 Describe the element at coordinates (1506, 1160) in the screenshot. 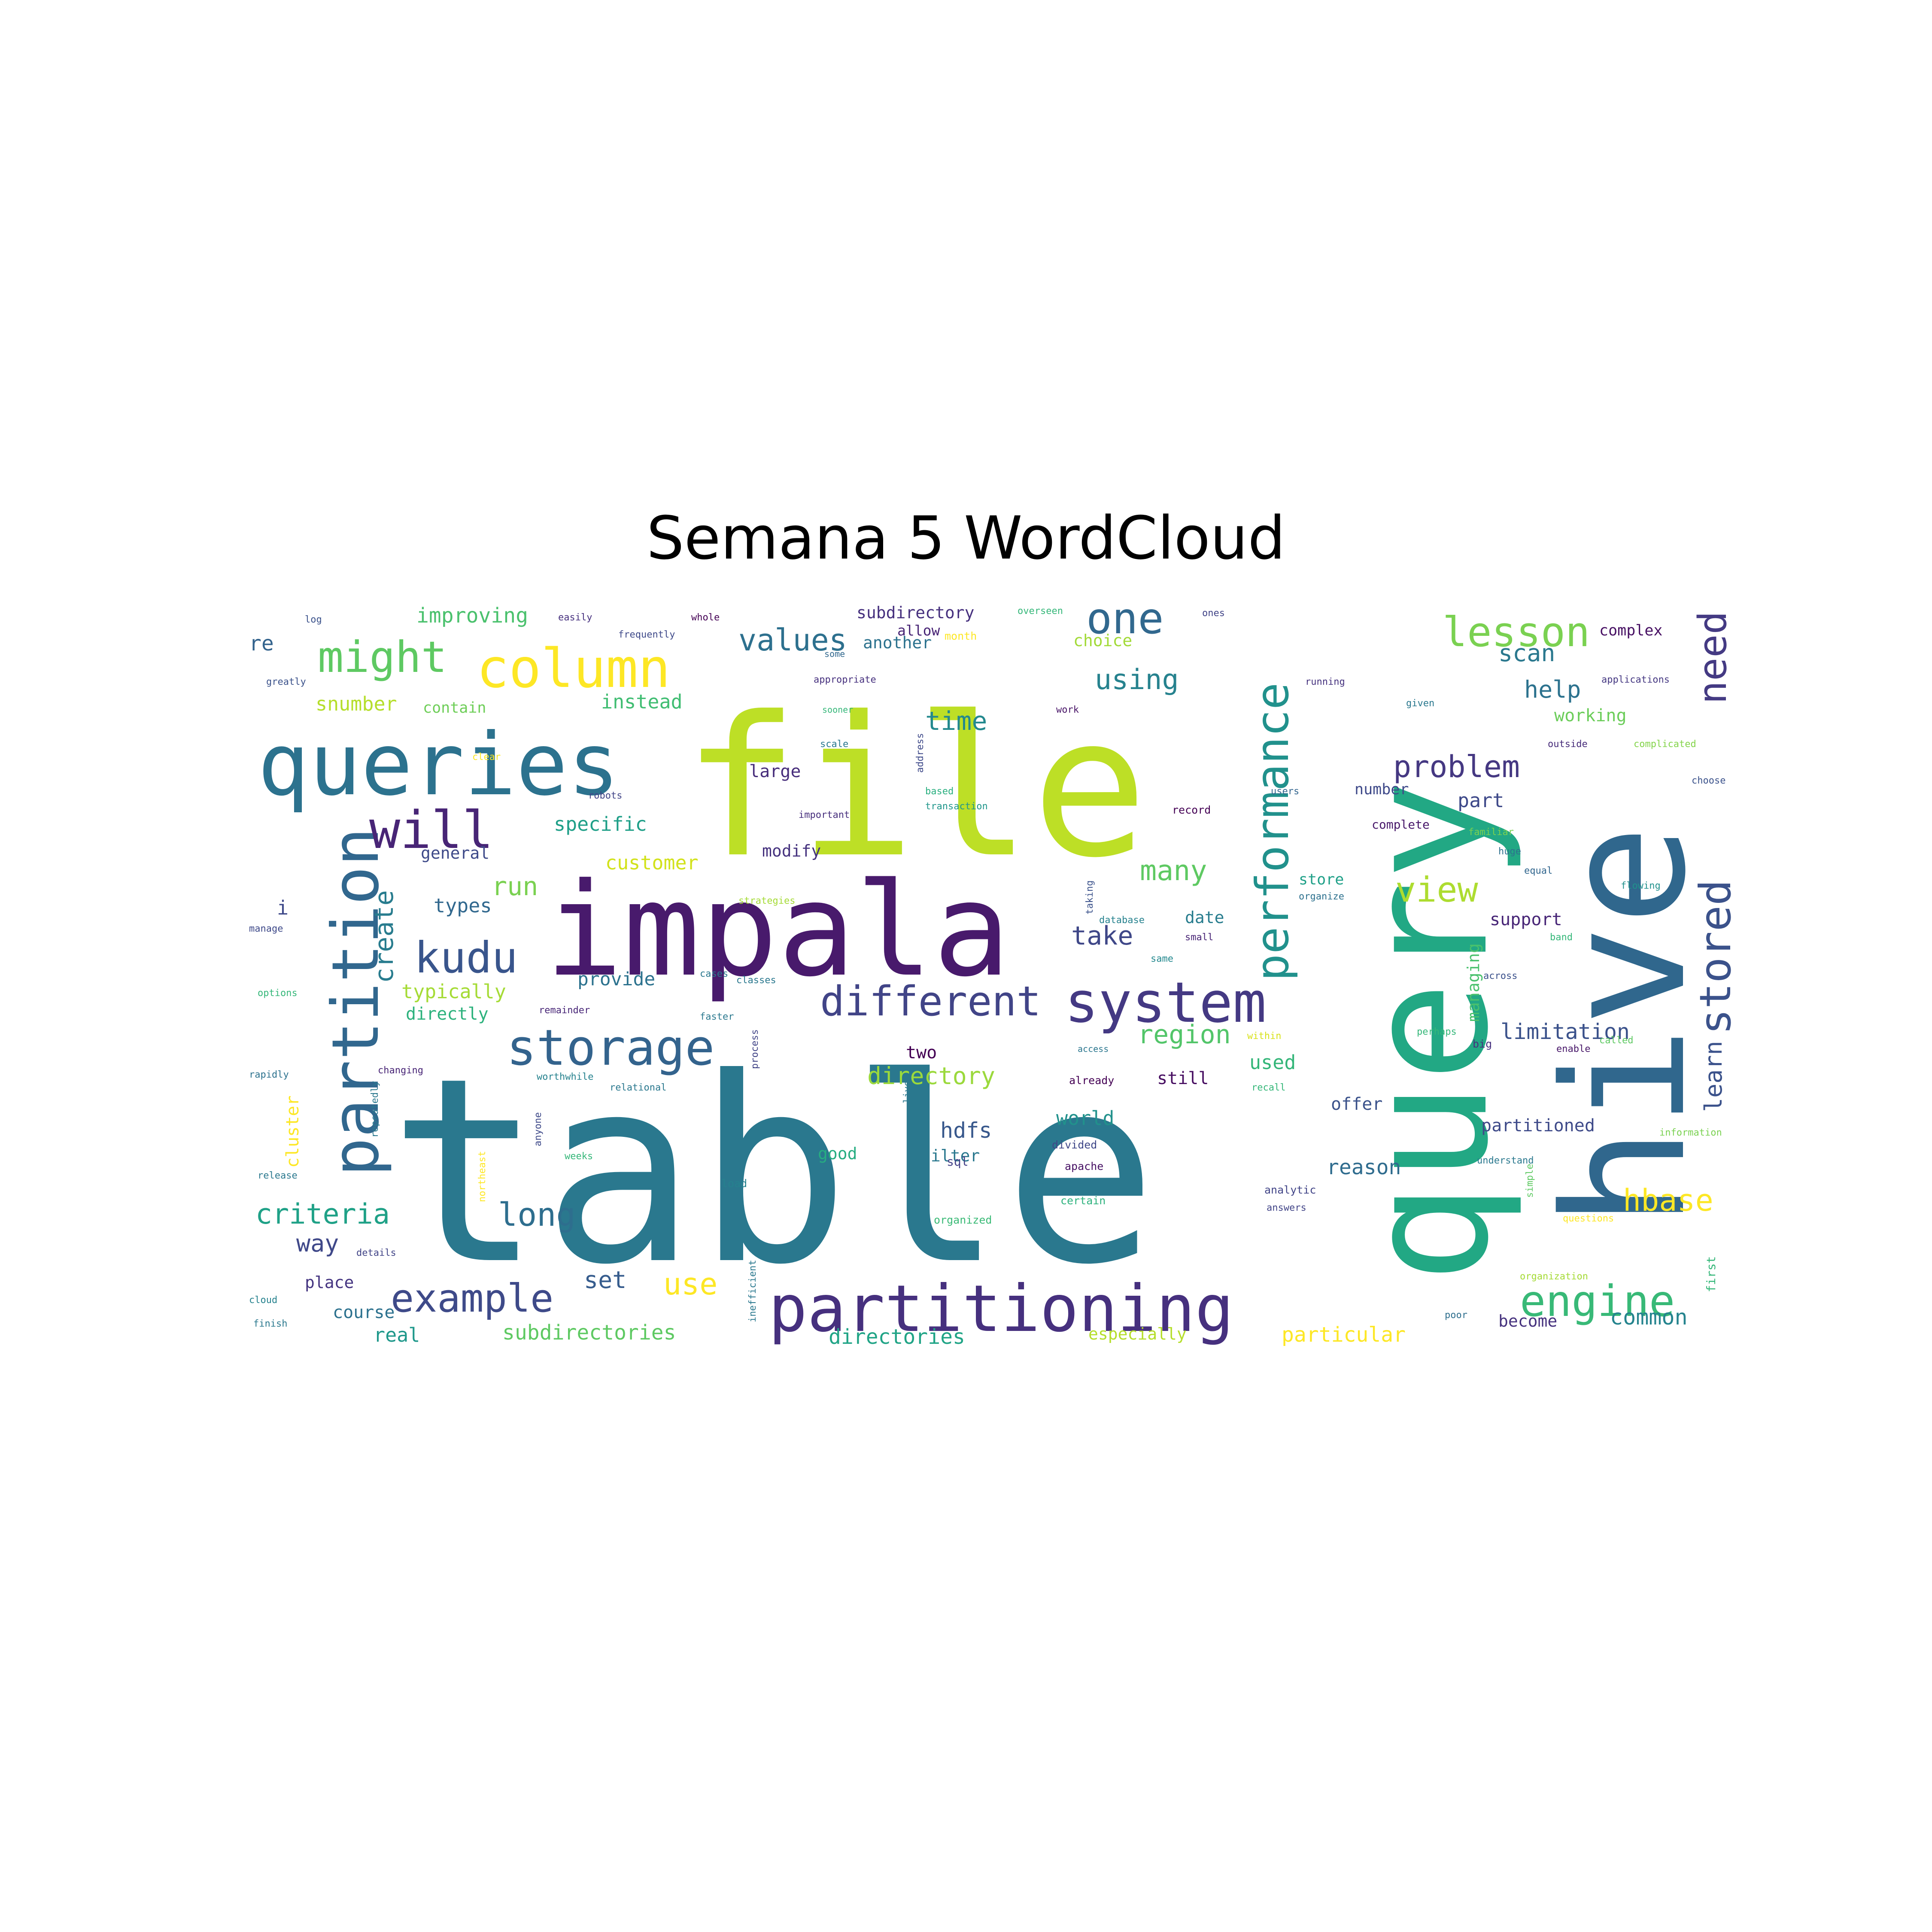

I see `word-understand: understand` at that location.